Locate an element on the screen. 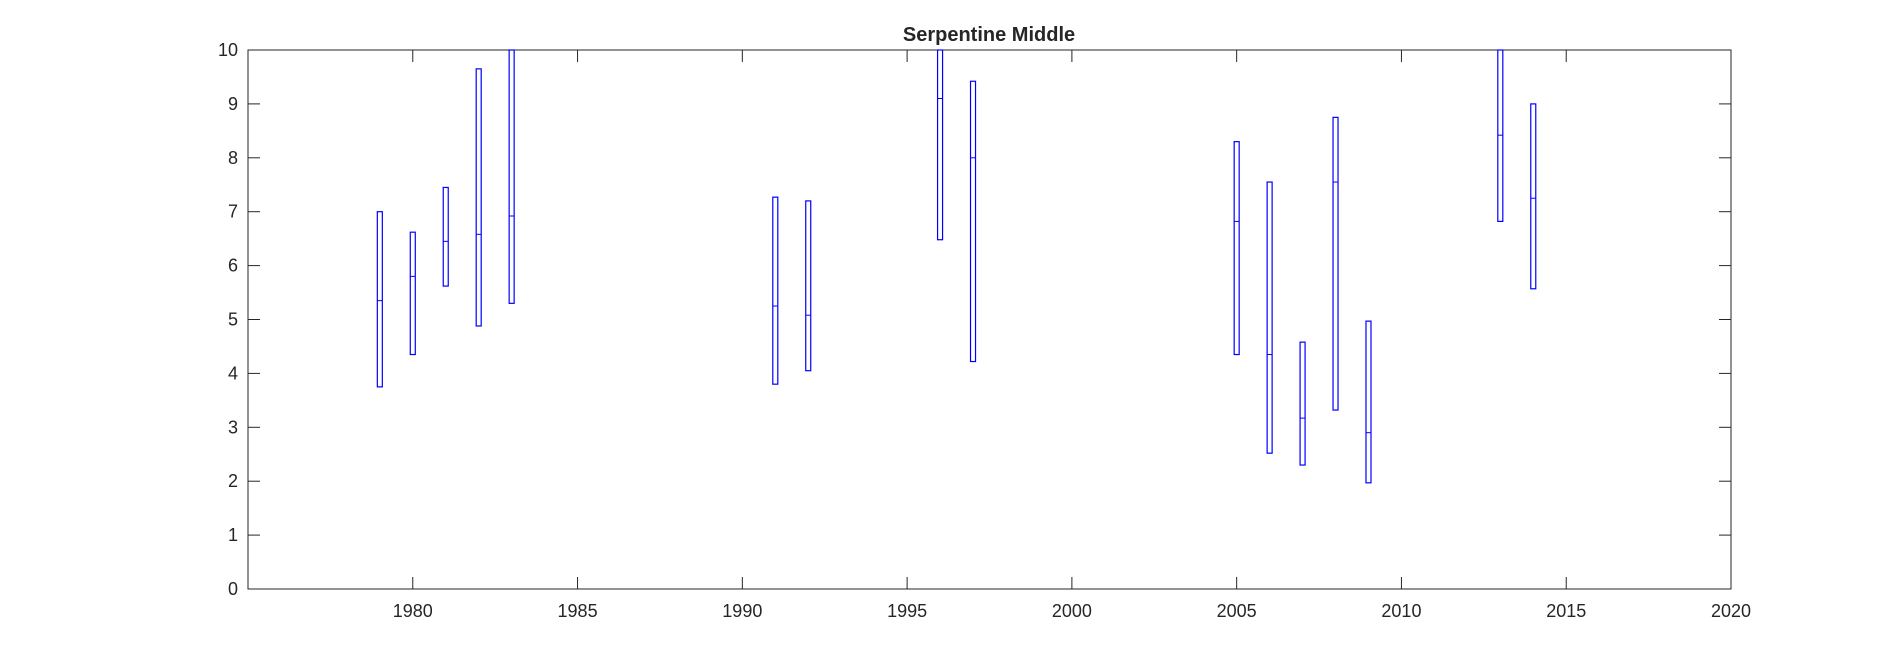 The image size is (1903, 661). y-tick-label: 7 is located at coordinates (233, 212).